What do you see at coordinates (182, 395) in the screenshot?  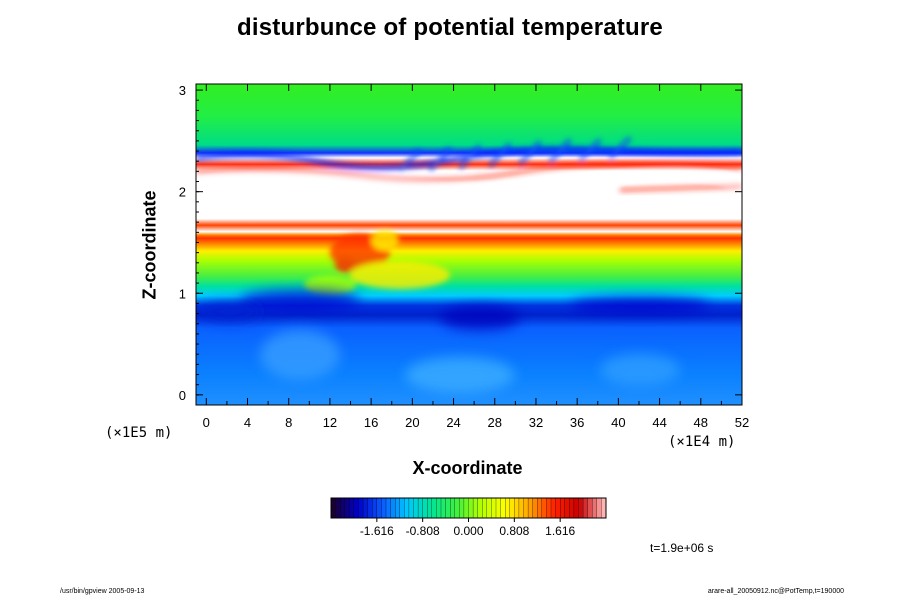 I see `z-tick-label: 0` at bounding box center [182, 395].